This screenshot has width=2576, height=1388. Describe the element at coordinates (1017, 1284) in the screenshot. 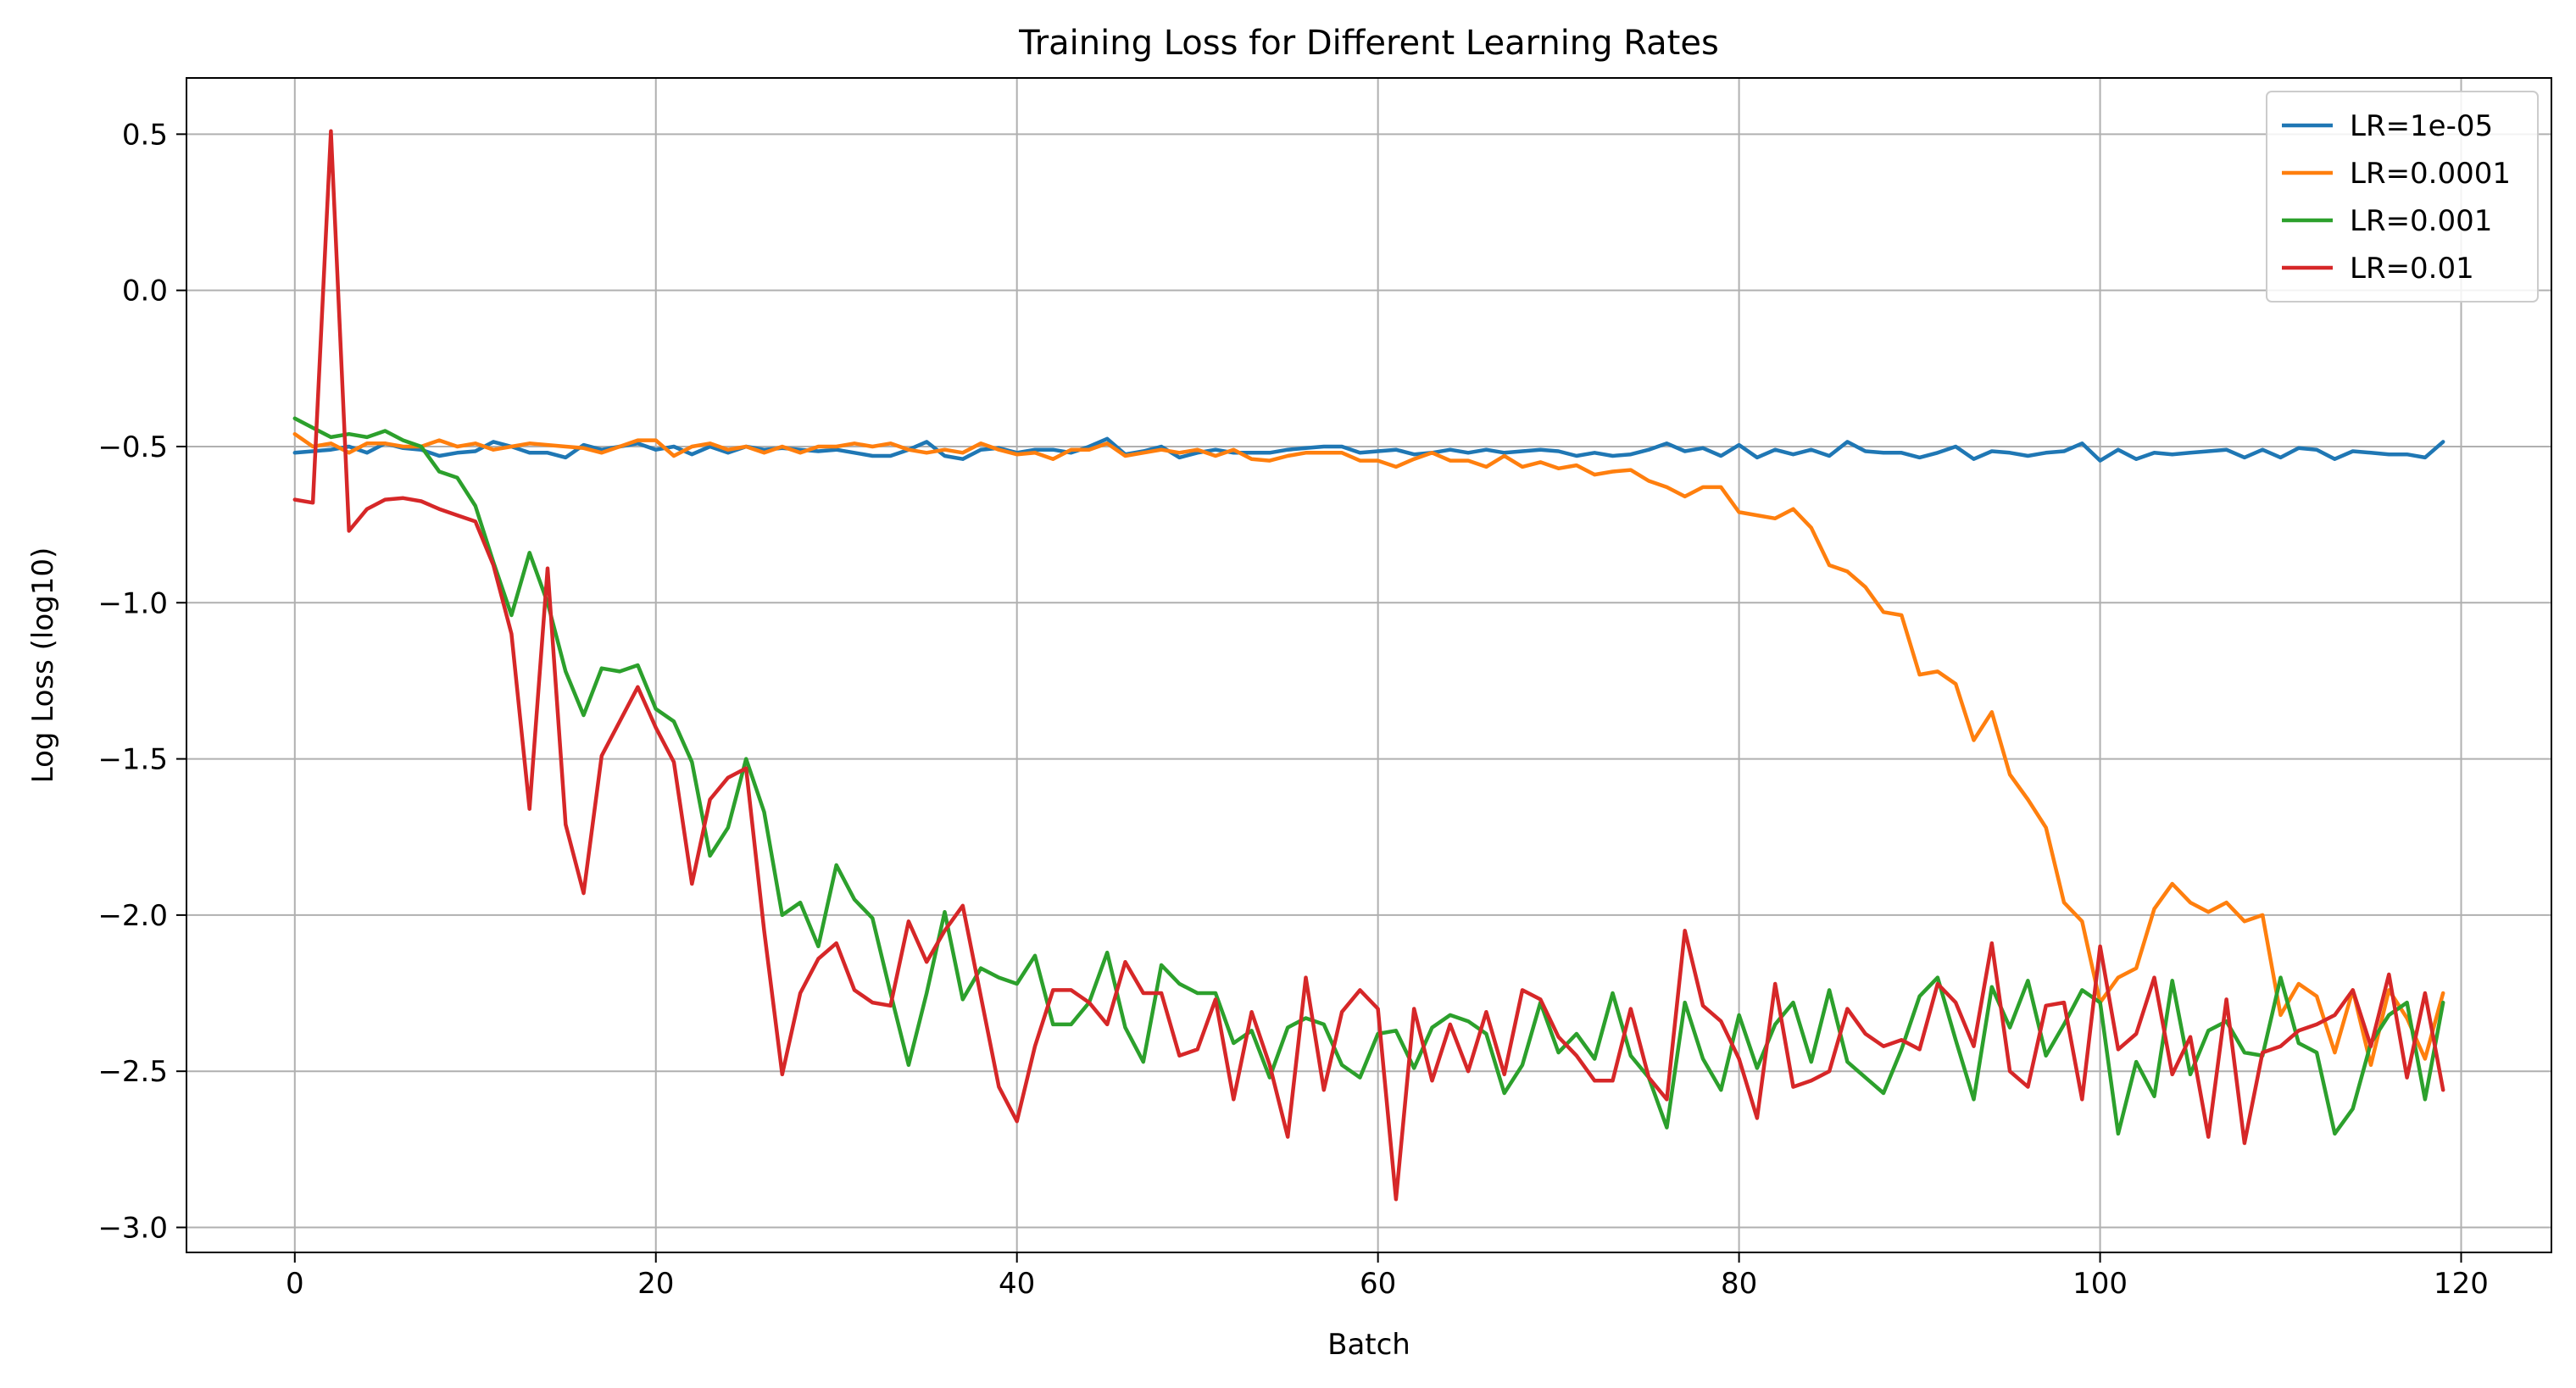

I see `x-tick-label: 40` at that location.